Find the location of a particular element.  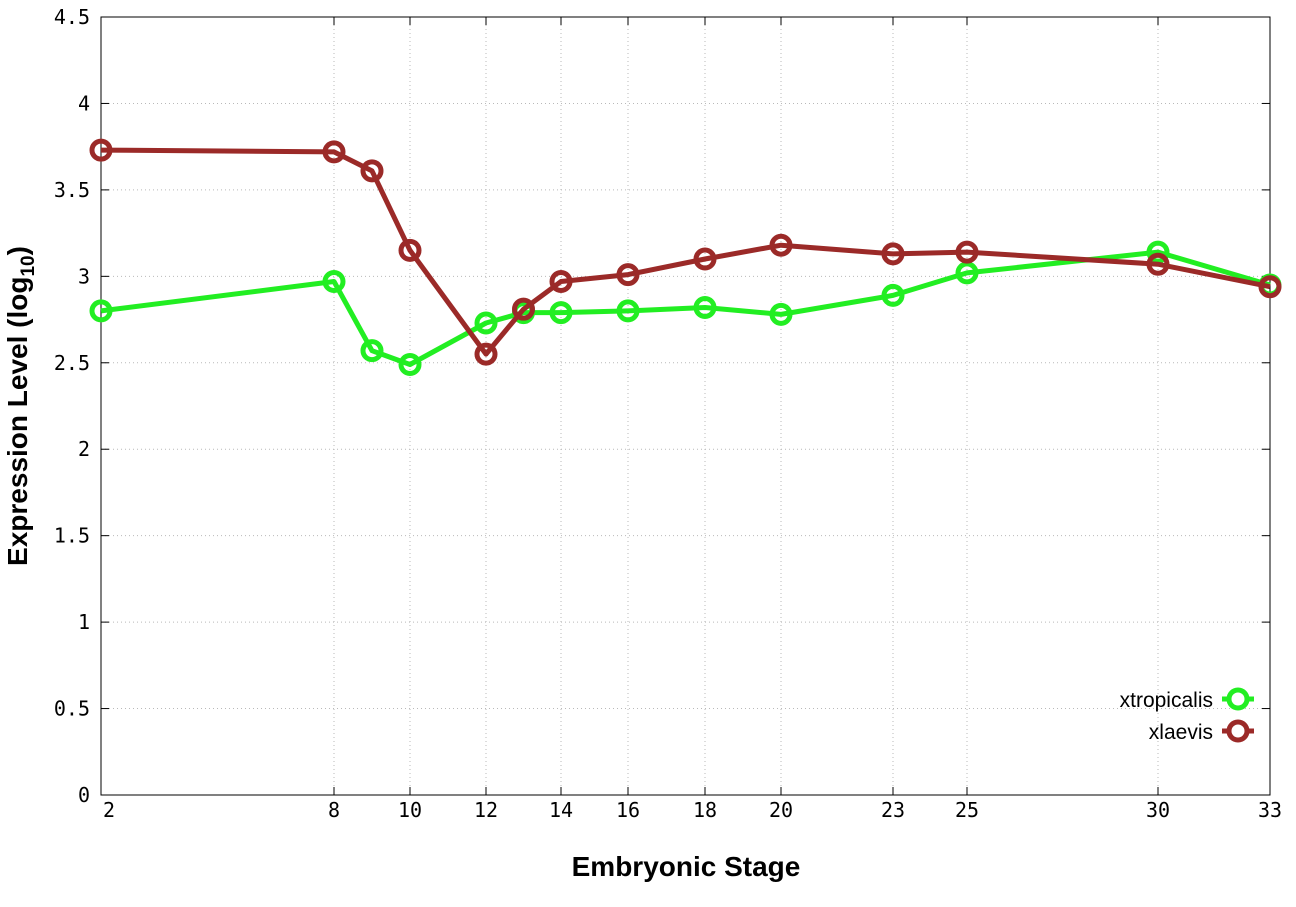

series-line-xtropicalis is located at coordinates (685, 308).